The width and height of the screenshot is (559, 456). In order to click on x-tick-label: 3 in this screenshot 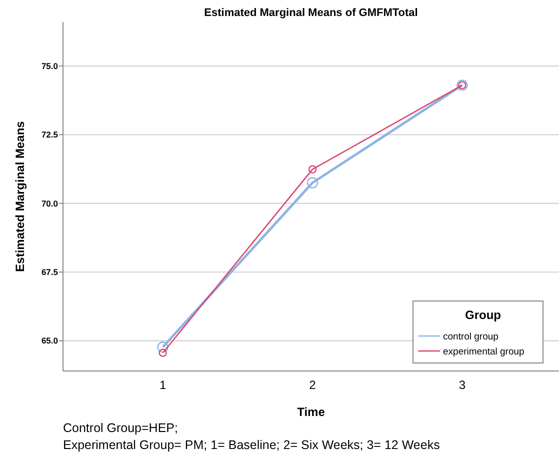, I will do `click(462, 385)`.